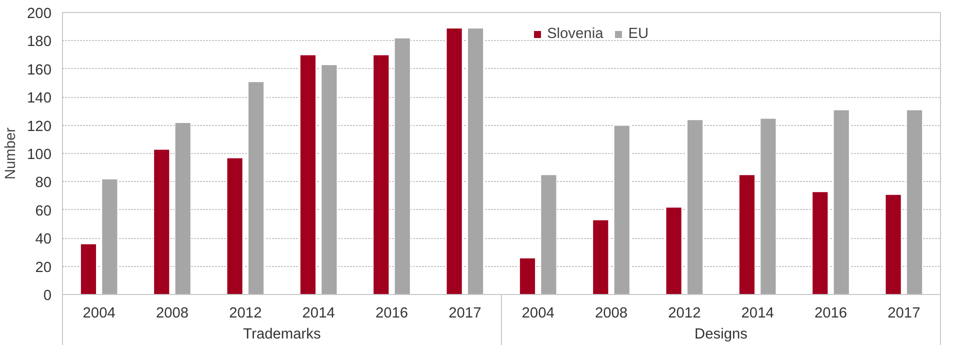 The width and height of the screenshot is (960, 349). Describe the element at coordinates (43, 268) in the screenshot. I see `y-tick-label: 20` at that location.